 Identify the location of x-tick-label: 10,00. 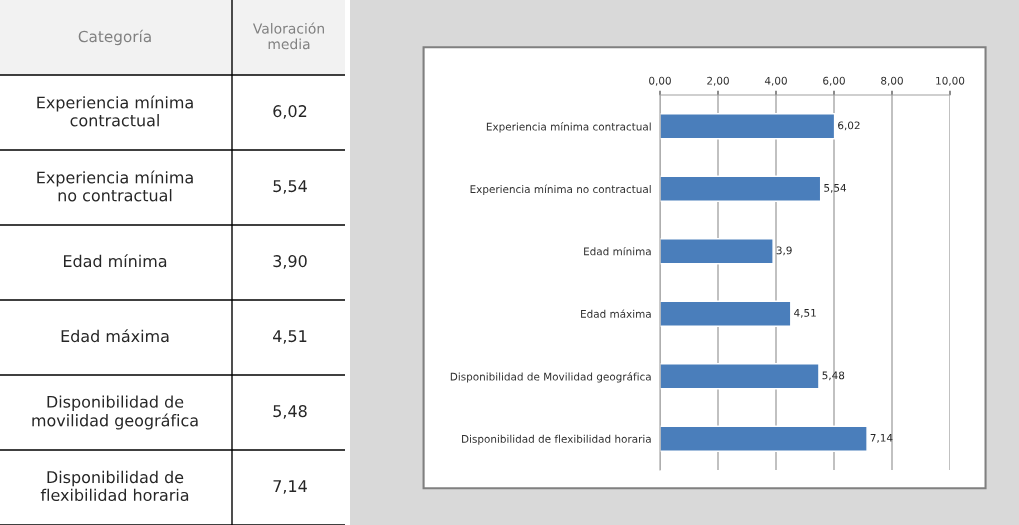
(950, 81).